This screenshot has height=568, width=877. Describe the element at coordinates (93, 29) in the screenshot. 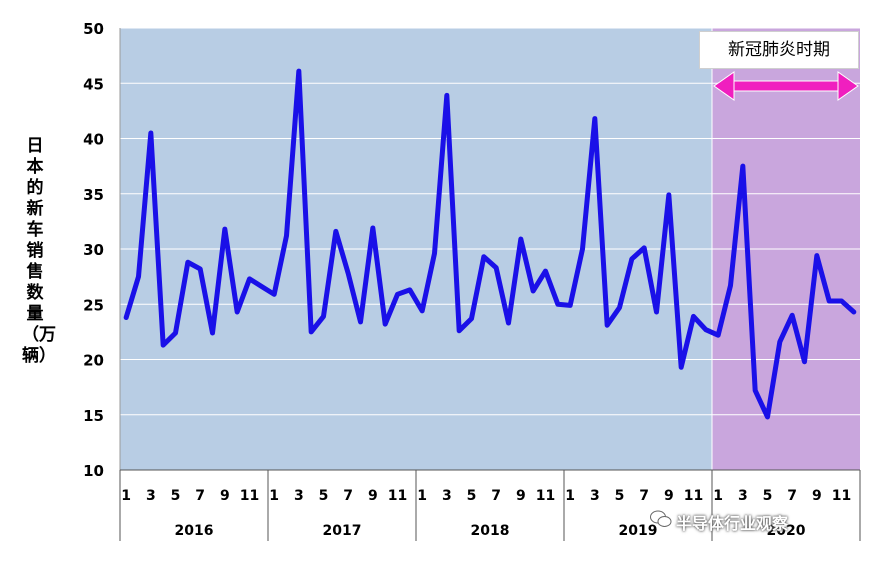

I see `y-tick-label: 50` at that location.